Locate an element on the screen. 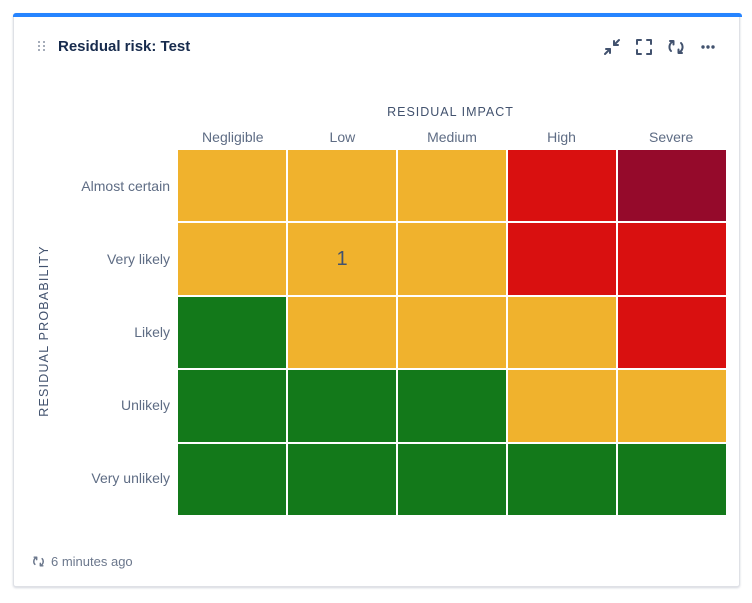  fullscreen-button is located at coordinates (644, 47).